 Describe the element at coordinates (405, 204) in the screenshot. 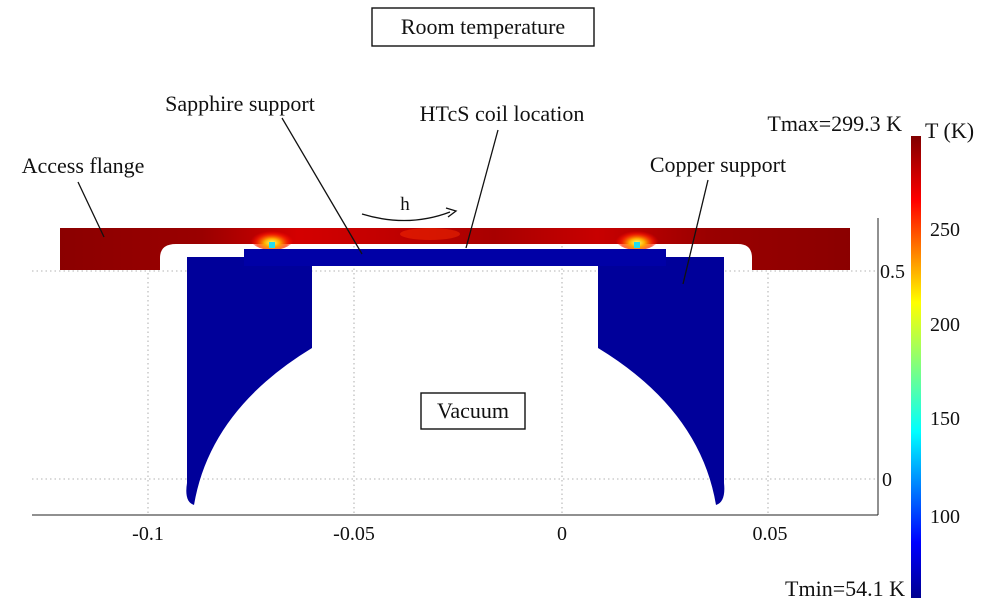

I see `heat-transfer-label: h` at that location.